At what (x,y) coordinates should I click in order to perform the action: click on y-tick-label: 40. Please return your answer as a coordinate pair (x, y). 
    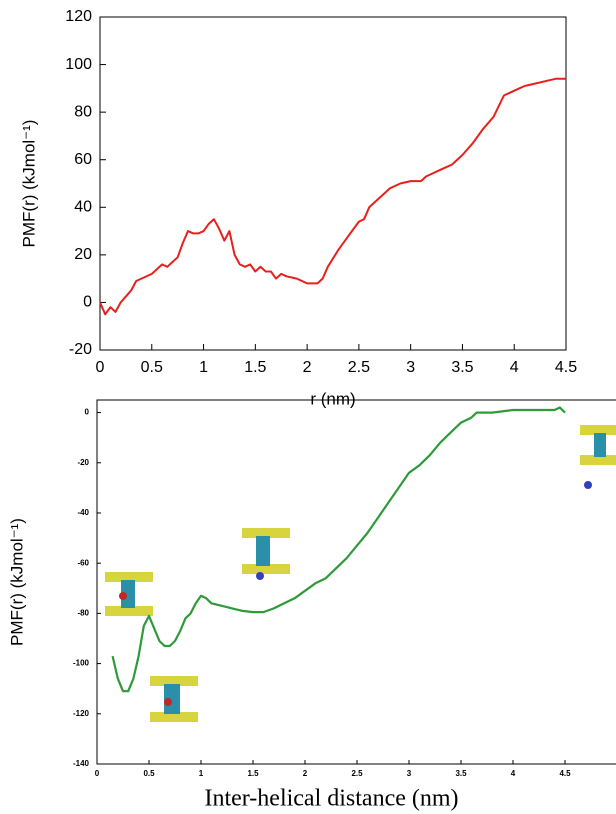
    Looking at the image, I should click on (83, 207).